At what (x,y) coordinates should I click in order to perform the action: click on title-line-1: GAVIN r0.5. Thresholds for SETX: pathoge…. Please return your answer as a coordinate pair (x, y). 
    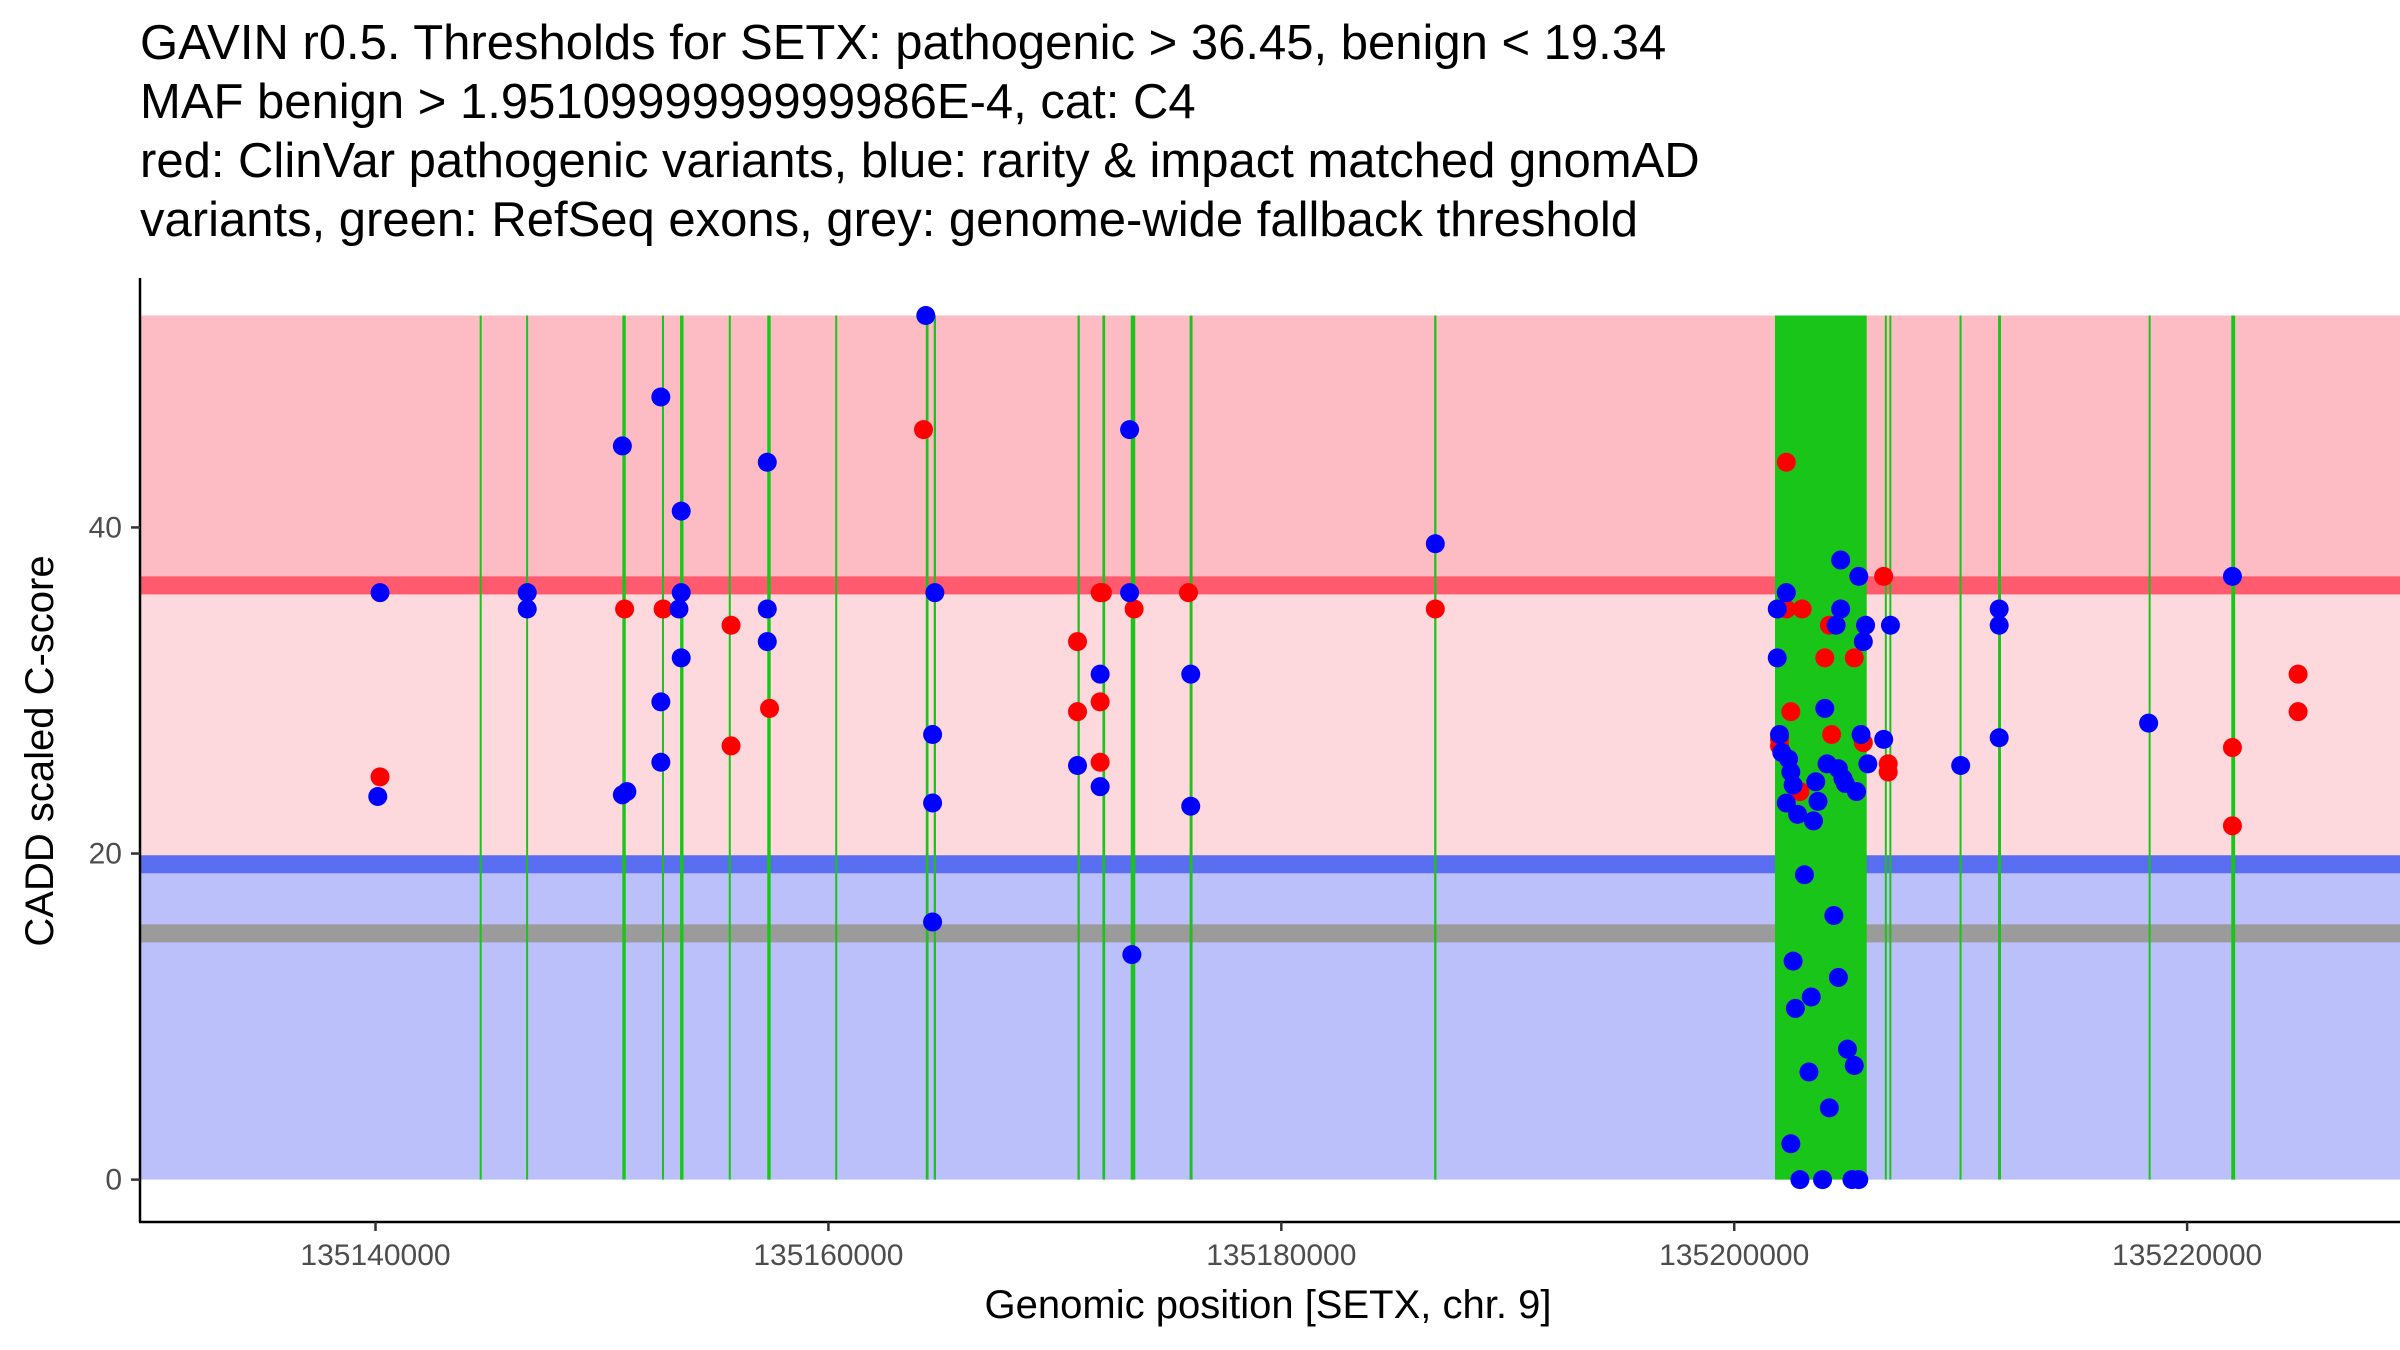
    Looking at the image, I should click on (903, 43).